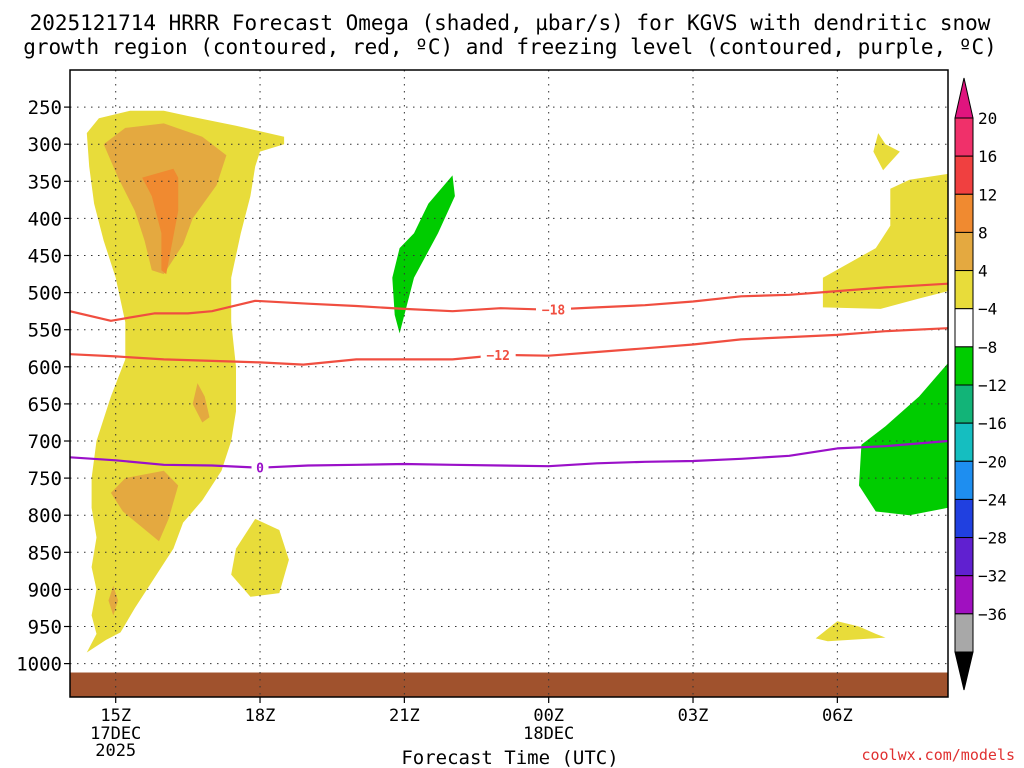 This screenshot has width=1024, height=768. I want to click on y-tick-label-500: 500, so click(45, 294).